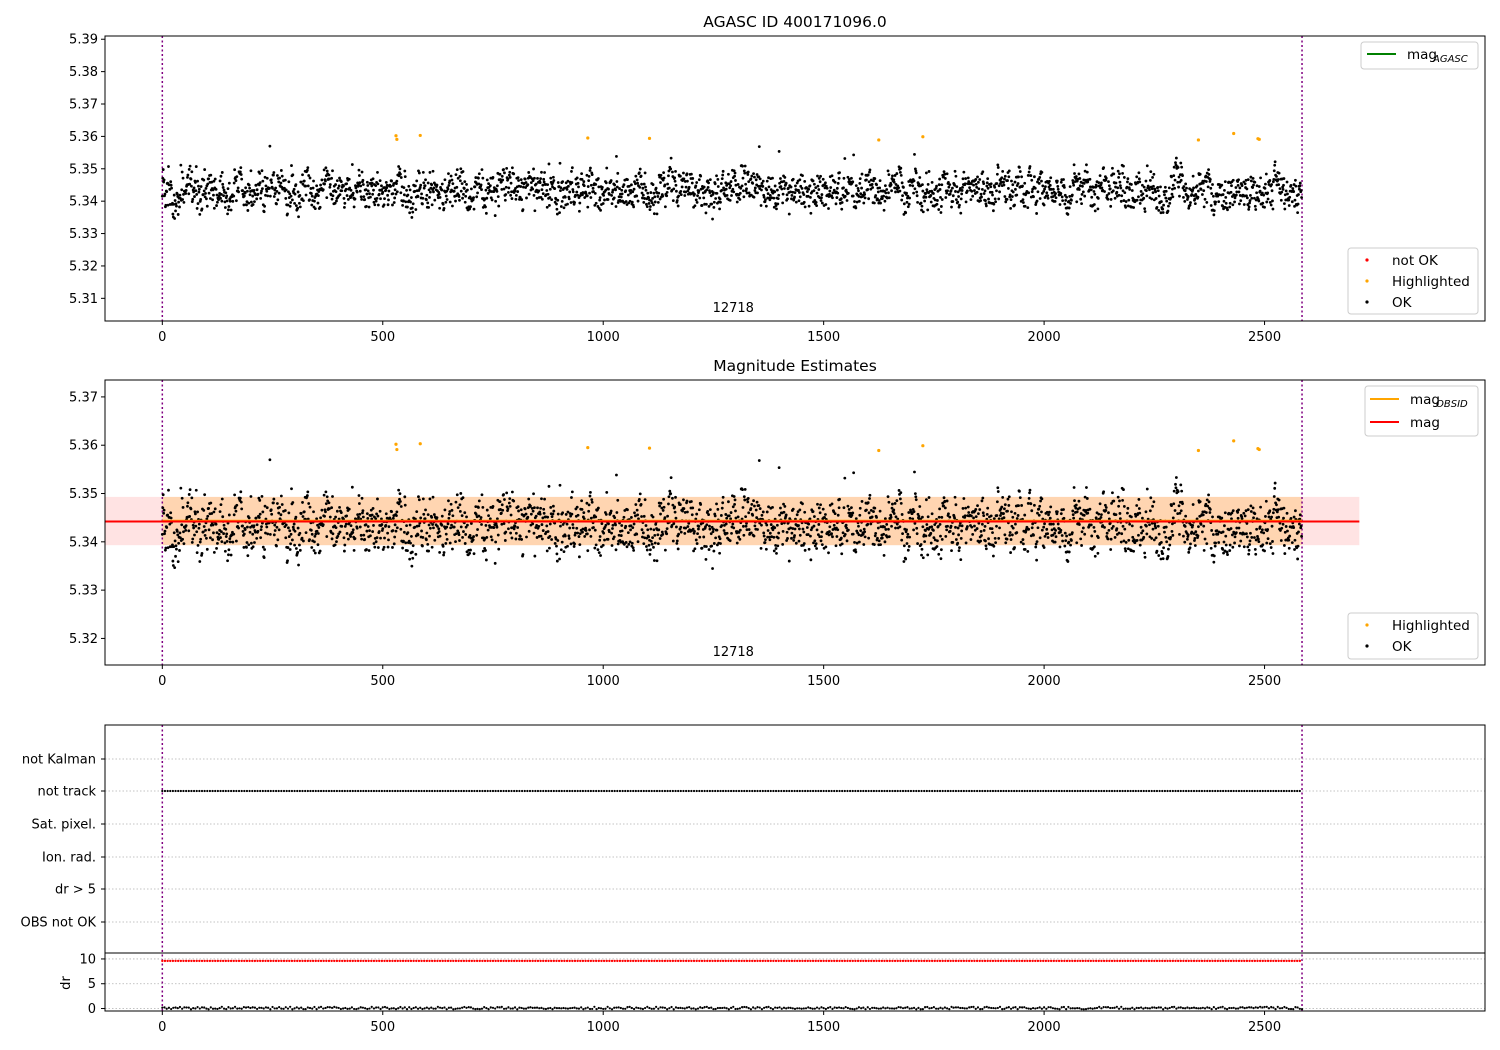  I want to click on highlighted-point, so click(1198, 140).